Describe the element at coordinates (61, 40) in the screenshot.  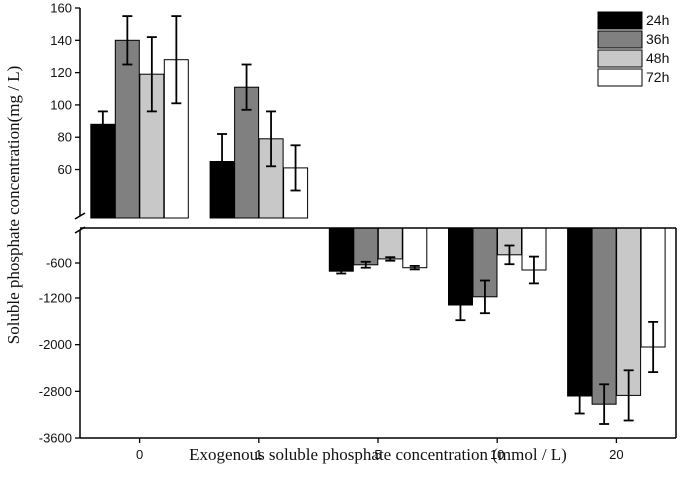
I see `y-tick-140-label: 140` at that location.